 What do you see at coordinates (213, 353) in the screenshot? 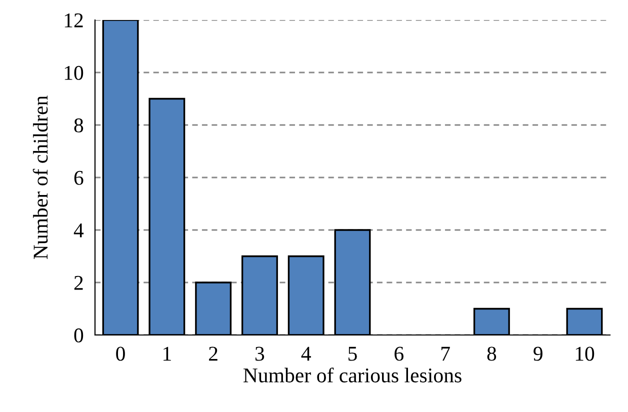
I see `x-tick-label: 2` at bounding box center [213, 353].